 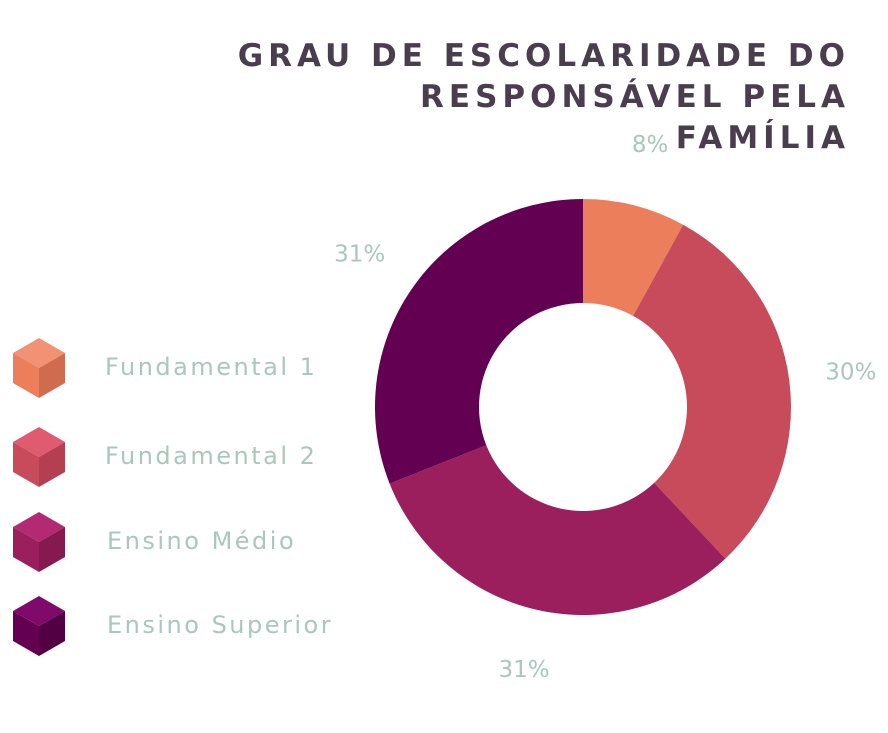 I want to click on chart-title-line-2: RESPONSÁVEL PELA FAMÍLIA, so click(x=635, y=117).